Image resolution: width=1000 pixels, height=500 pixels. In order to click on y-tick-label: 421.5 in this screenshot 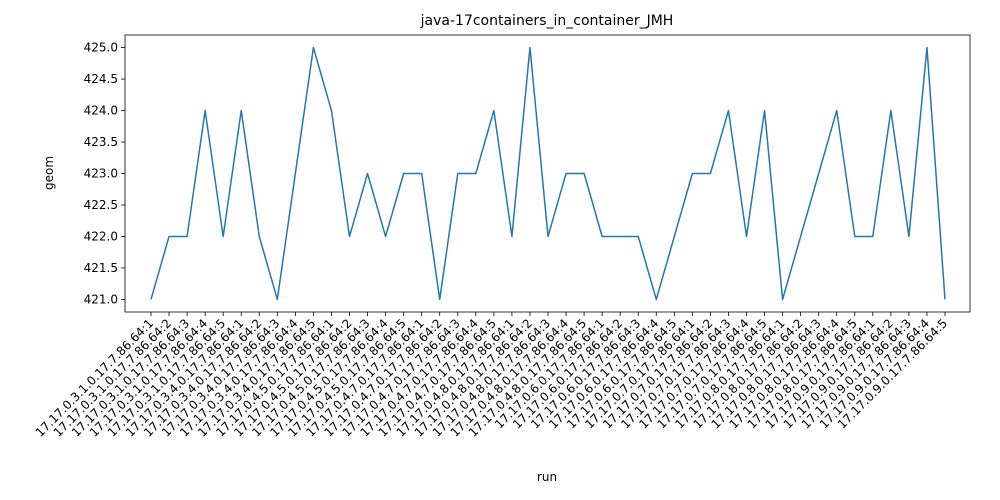, I will do `click(101, 268)`.